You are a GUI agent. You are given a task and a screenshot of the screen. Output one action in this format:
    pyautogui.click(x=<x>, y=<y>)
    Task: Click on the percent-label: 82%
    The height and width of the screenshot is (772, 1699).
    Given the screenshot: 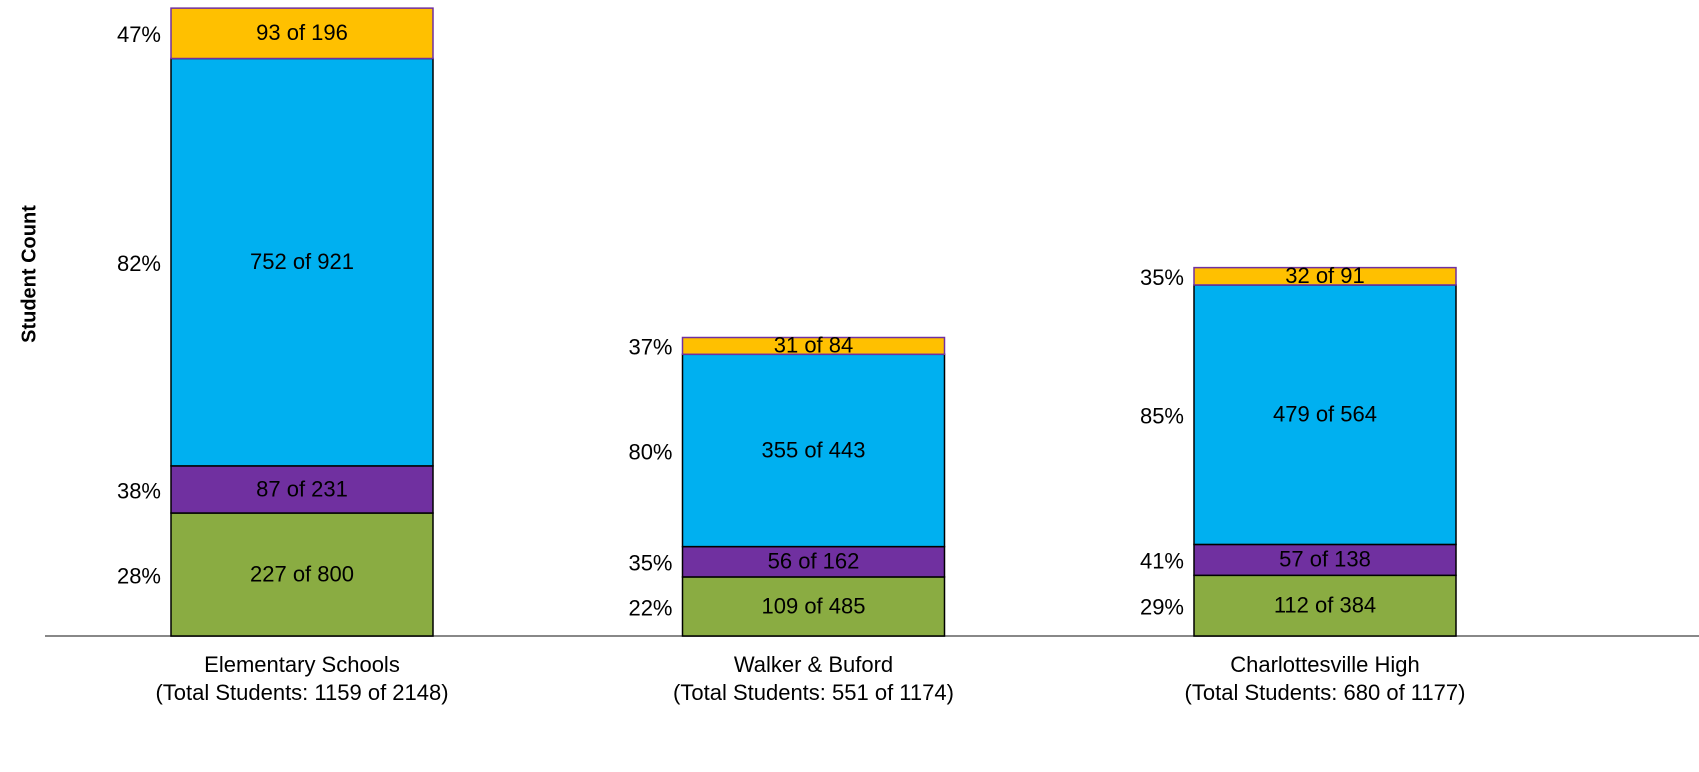 What is the action you would take?
    pyautogui.click(x=139, y=263)
    